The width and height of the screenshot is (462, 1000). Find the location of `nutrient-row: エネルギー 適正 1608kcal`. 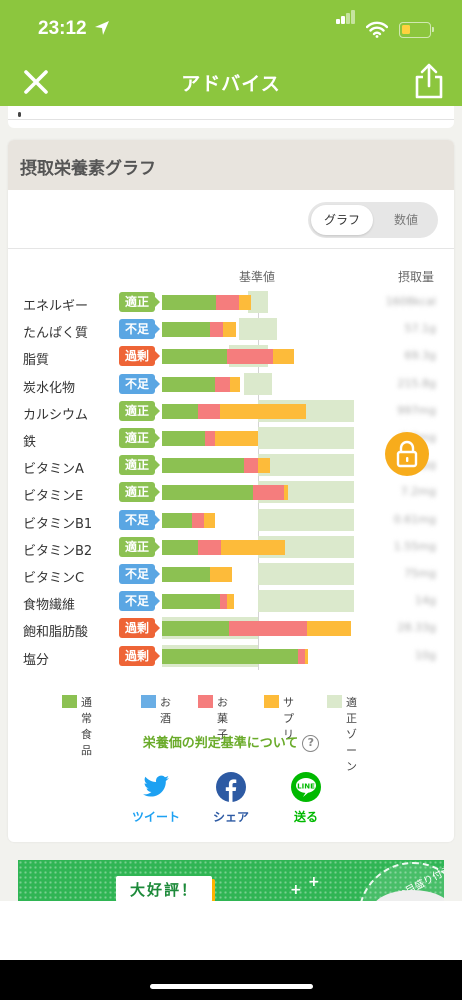

nutrient-row: エネルギー 適正 1608kcal is located at coordinates (231, 302).